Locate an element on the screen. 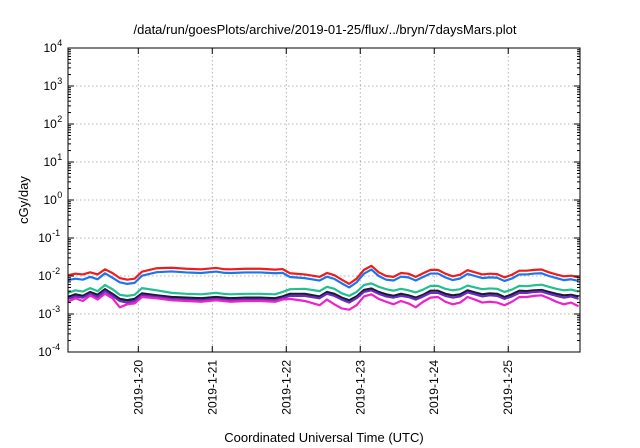 Image resolution: width=640 pixels, height=448 pixels. x-tick-label: 2019-1-20 is located at coordinates (138, 387).